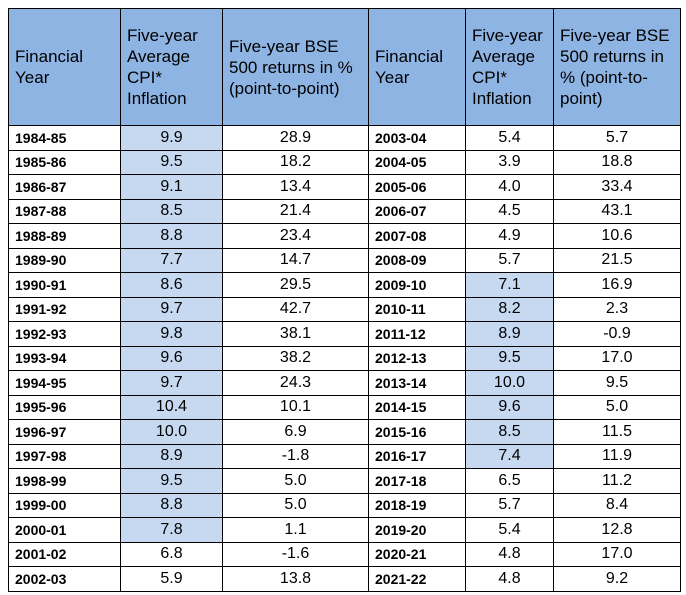 This screenshot has height=595, width=686. What do you see at coordinates (617, 579) in the screenshot?
I see `value-cell: 9.2` at bounding box center [617, 579].